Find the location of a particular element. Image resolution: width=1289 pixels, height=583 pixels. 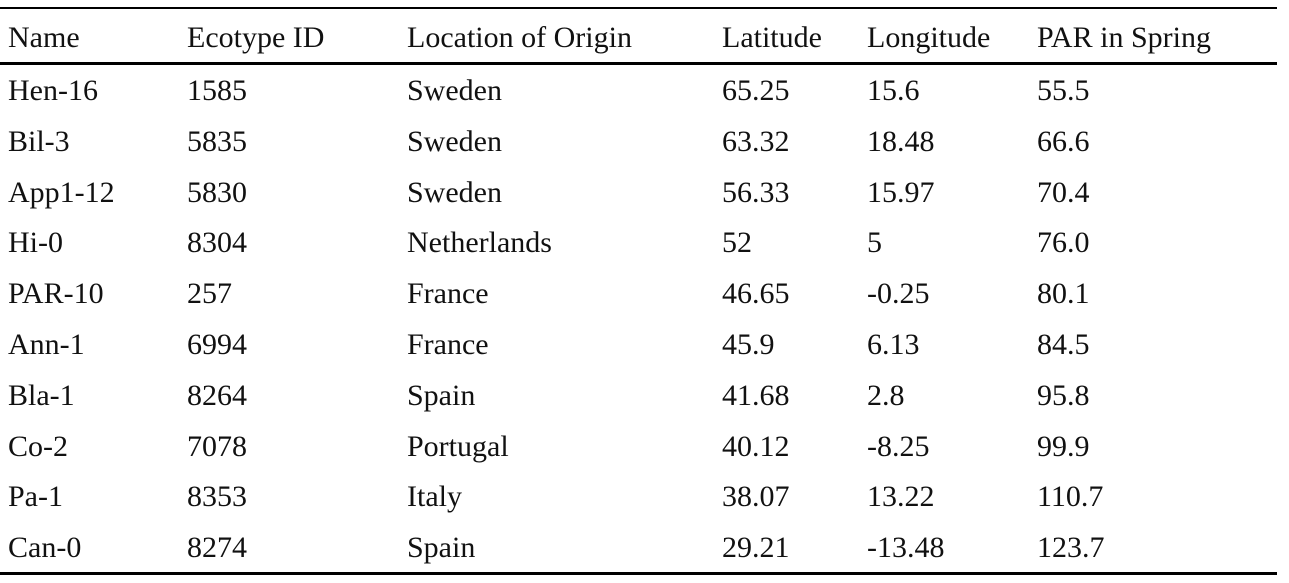

header-rule is located at coordinates (638, 63).